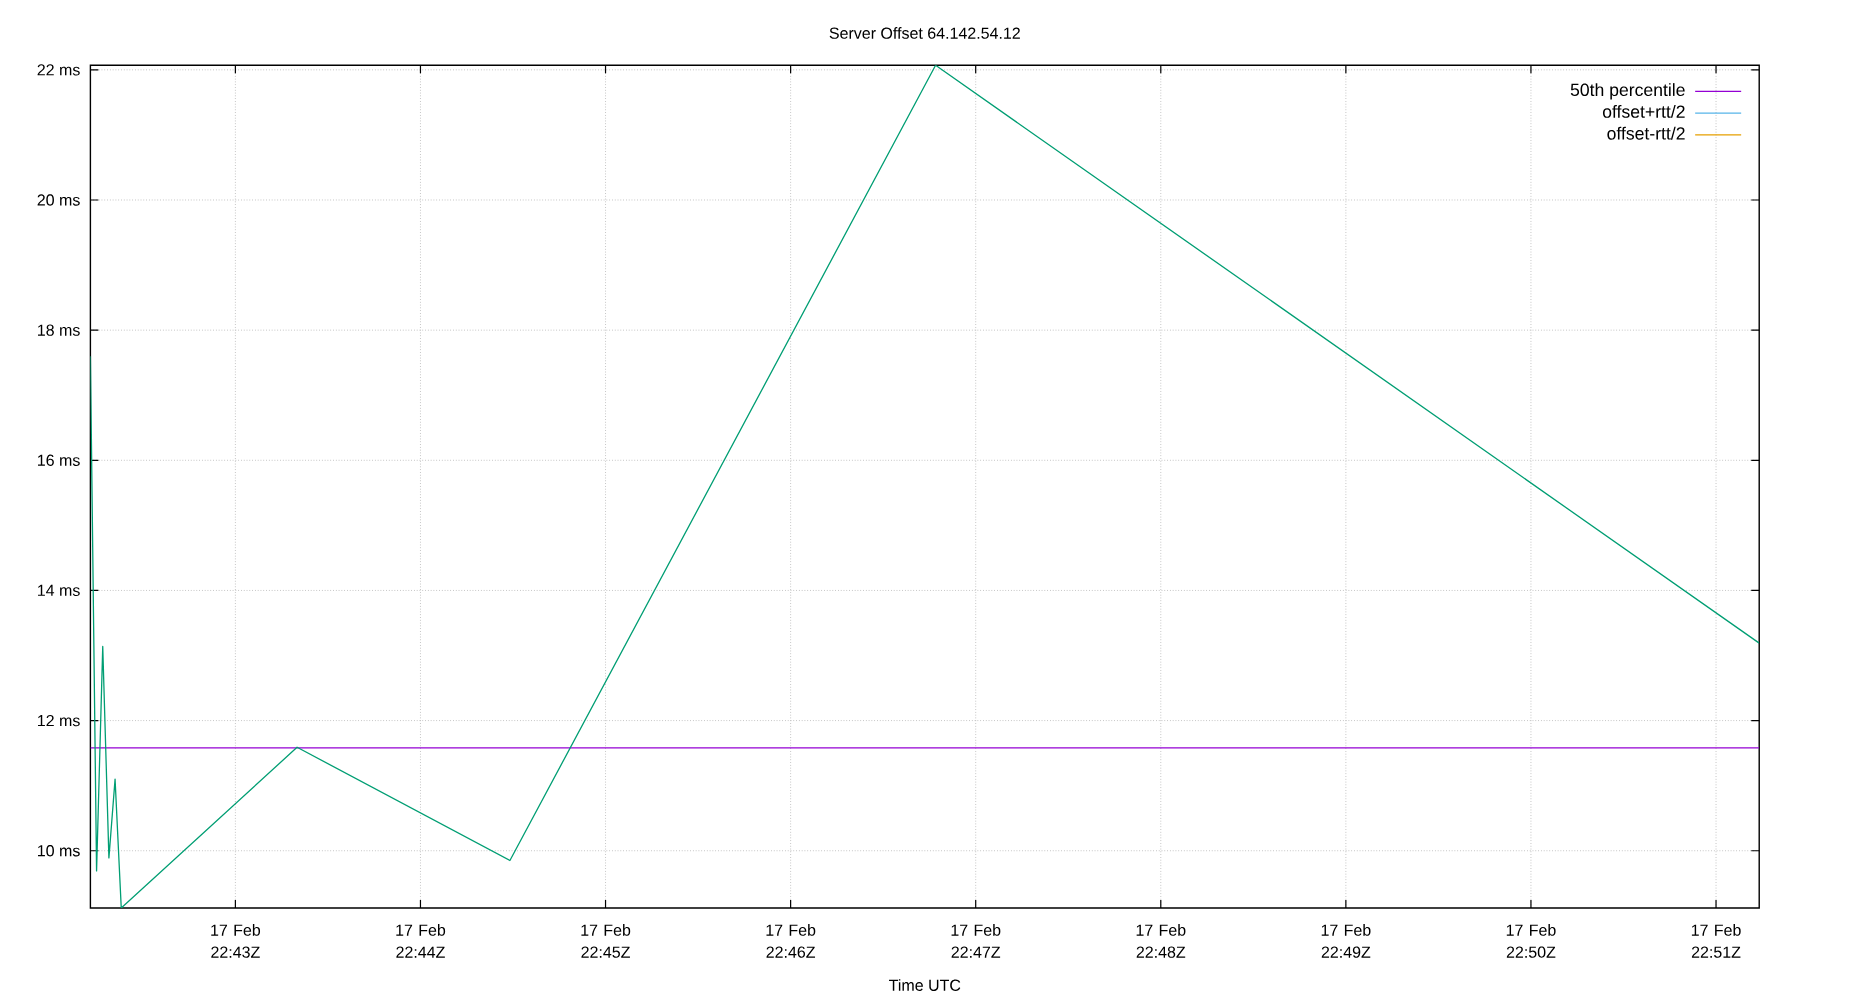 This screenshot has width=1850, height=1000. I want to click on legend-label: 50th percentile, so click(1627, 91).